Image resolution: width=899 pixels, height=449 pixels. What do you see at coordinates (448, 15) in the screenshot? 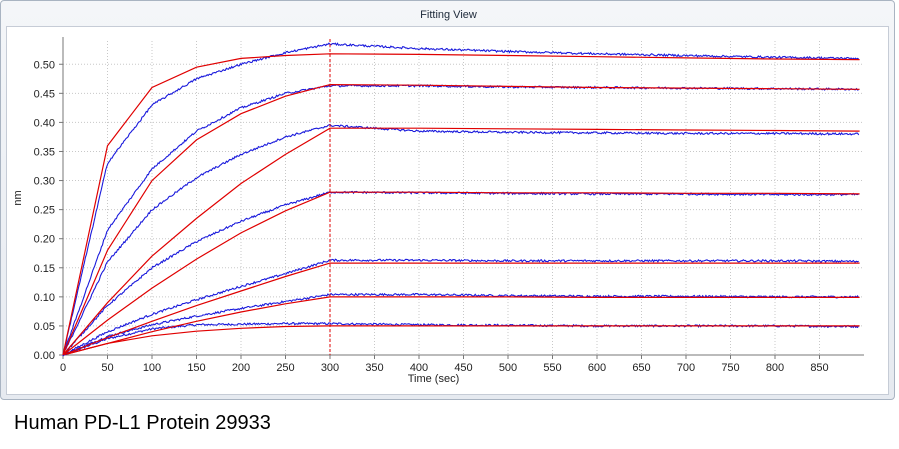
I see `window-title: Fitting View` at bounding box center [448, 15].